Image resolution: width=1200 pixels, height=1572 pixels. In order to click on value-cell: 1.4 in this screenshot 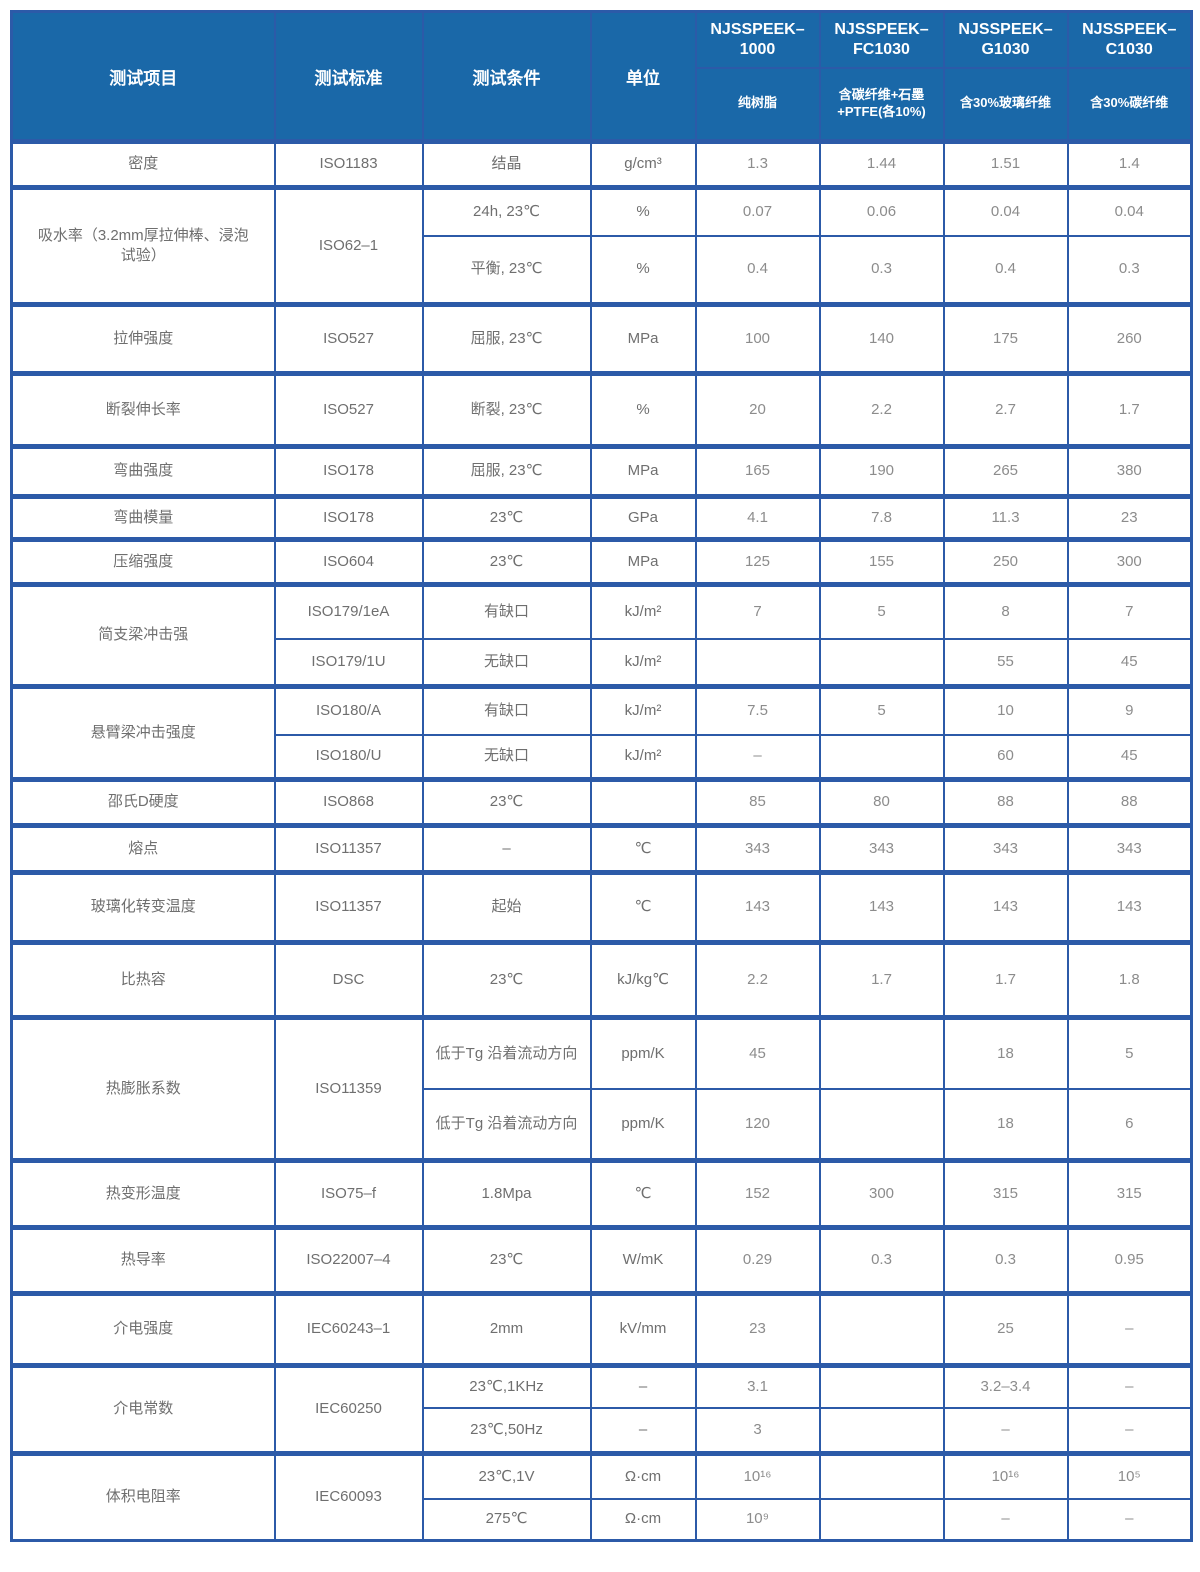, I will do `click(1129, 164)`.